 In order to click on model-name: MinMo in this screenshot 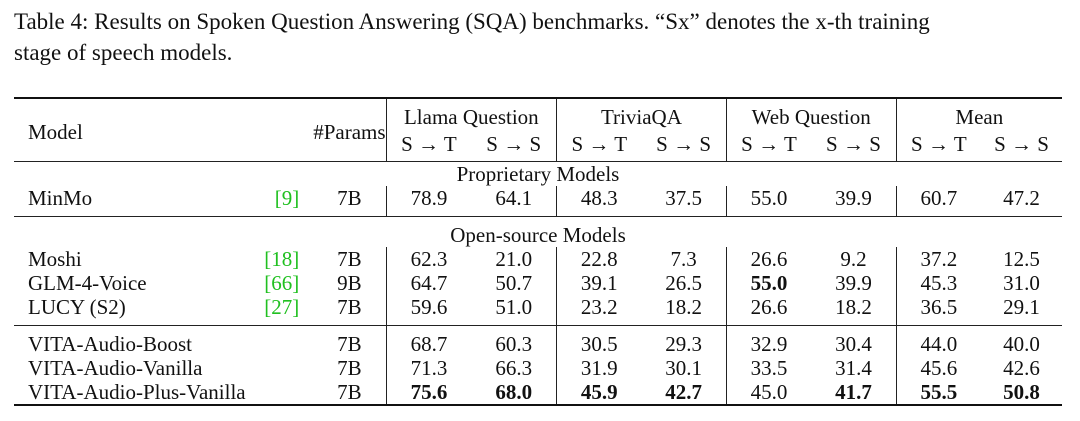, I will do `click(60, 198)`.